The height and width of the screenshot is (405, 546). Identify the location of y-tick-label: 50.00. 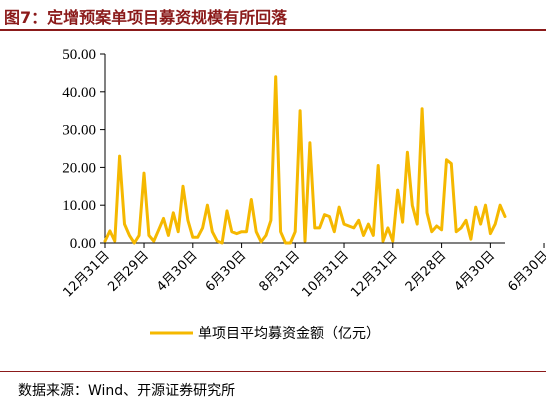
(79, 55).